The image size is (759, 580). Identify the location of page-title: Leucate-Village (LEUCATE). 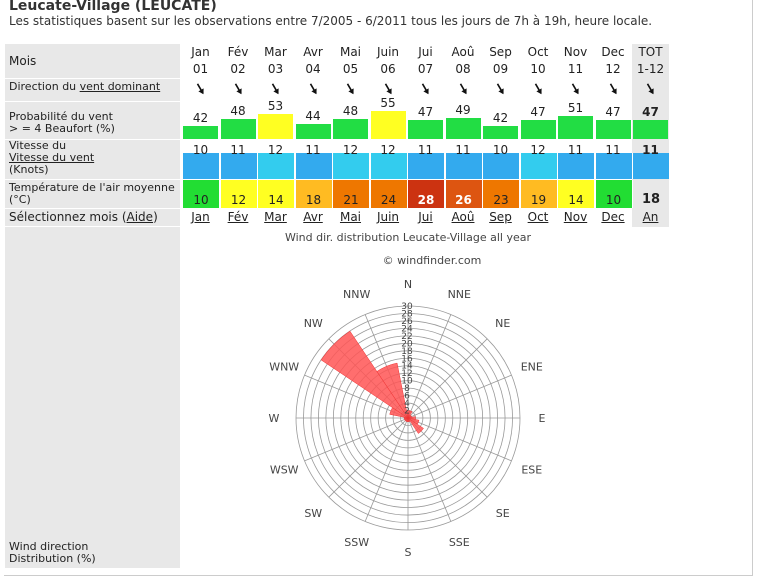
(113, 7).